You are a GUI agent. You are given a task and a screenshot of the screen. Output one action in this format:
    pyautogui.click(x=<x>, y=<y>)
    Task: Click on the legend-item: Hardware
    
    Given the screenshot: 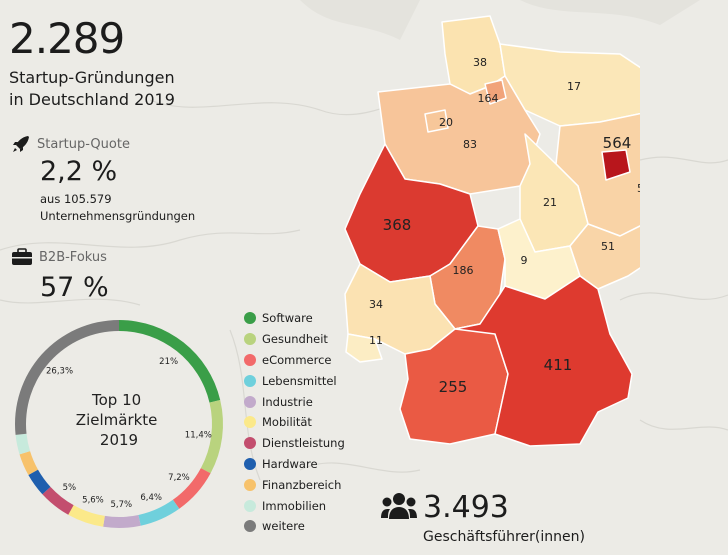 What is the action you would take?
    pyautogui.click(x=294, y=464)
    